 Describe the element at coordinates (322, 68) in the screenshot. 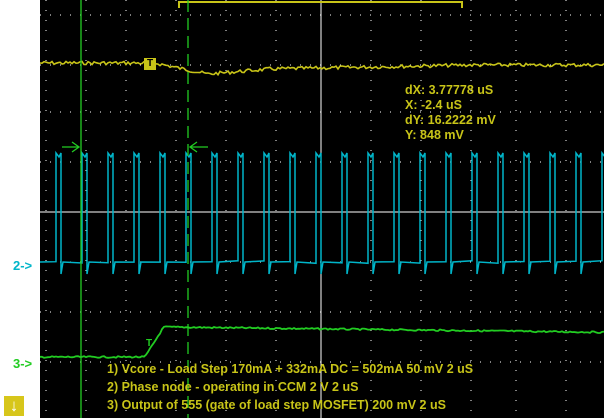

I see `ch1-vcore-trace` at that location.